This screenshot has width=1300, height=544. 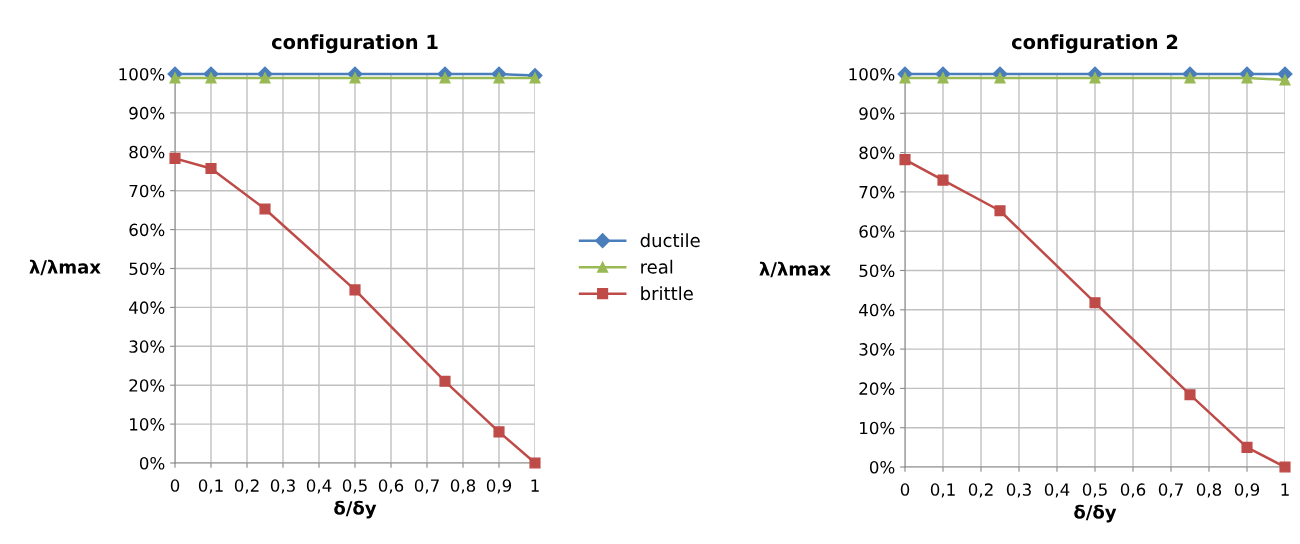 What do you see at coordinates (354, 44) in the screenshot?
I see `chart-title: configuration 1` at bounding box center [354, 44].